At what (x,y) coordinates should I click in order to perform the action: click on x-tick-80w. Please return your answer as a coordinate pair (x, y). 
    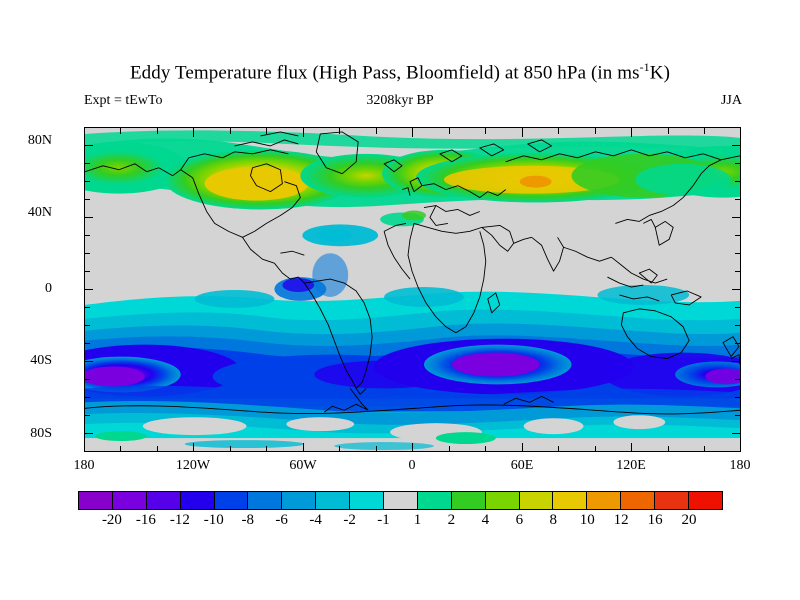
    Looking at the image, I should click on (266, 449).